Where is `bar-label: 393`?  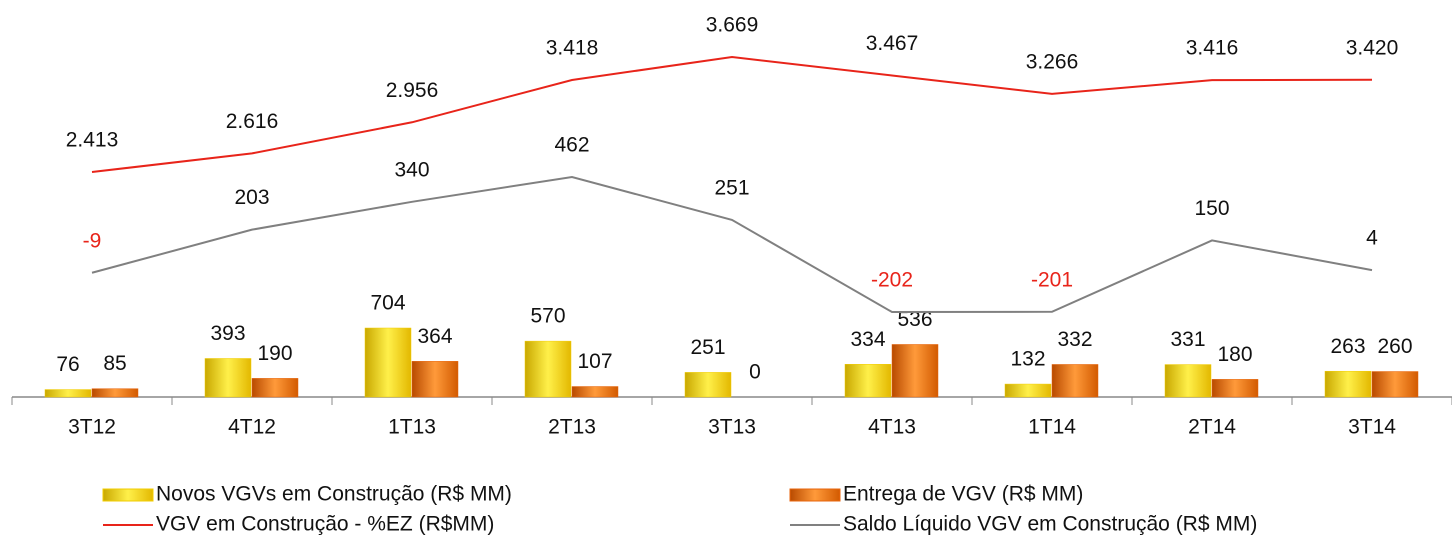 bar-label: 393 is located at coordinates (227, 333).